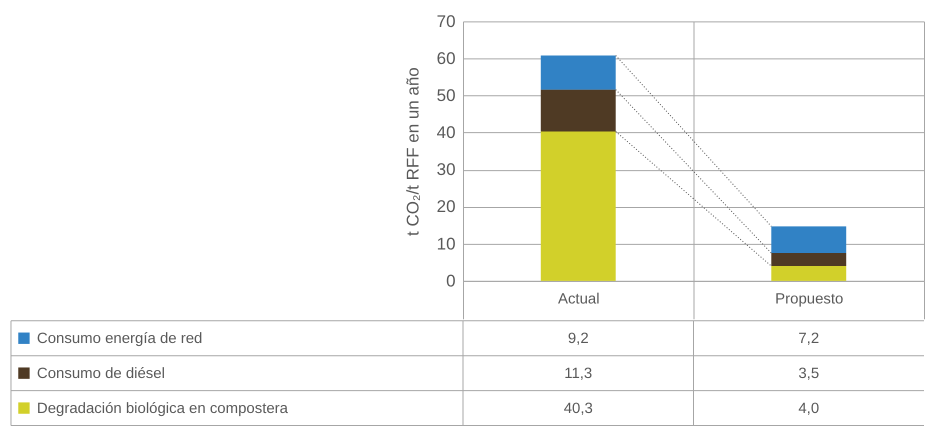 The height and width of the screenshot is (429, 925). Describe the element at coordinates (446, 206) in the screenshot. I see `y-tick-label: 20` at that location.